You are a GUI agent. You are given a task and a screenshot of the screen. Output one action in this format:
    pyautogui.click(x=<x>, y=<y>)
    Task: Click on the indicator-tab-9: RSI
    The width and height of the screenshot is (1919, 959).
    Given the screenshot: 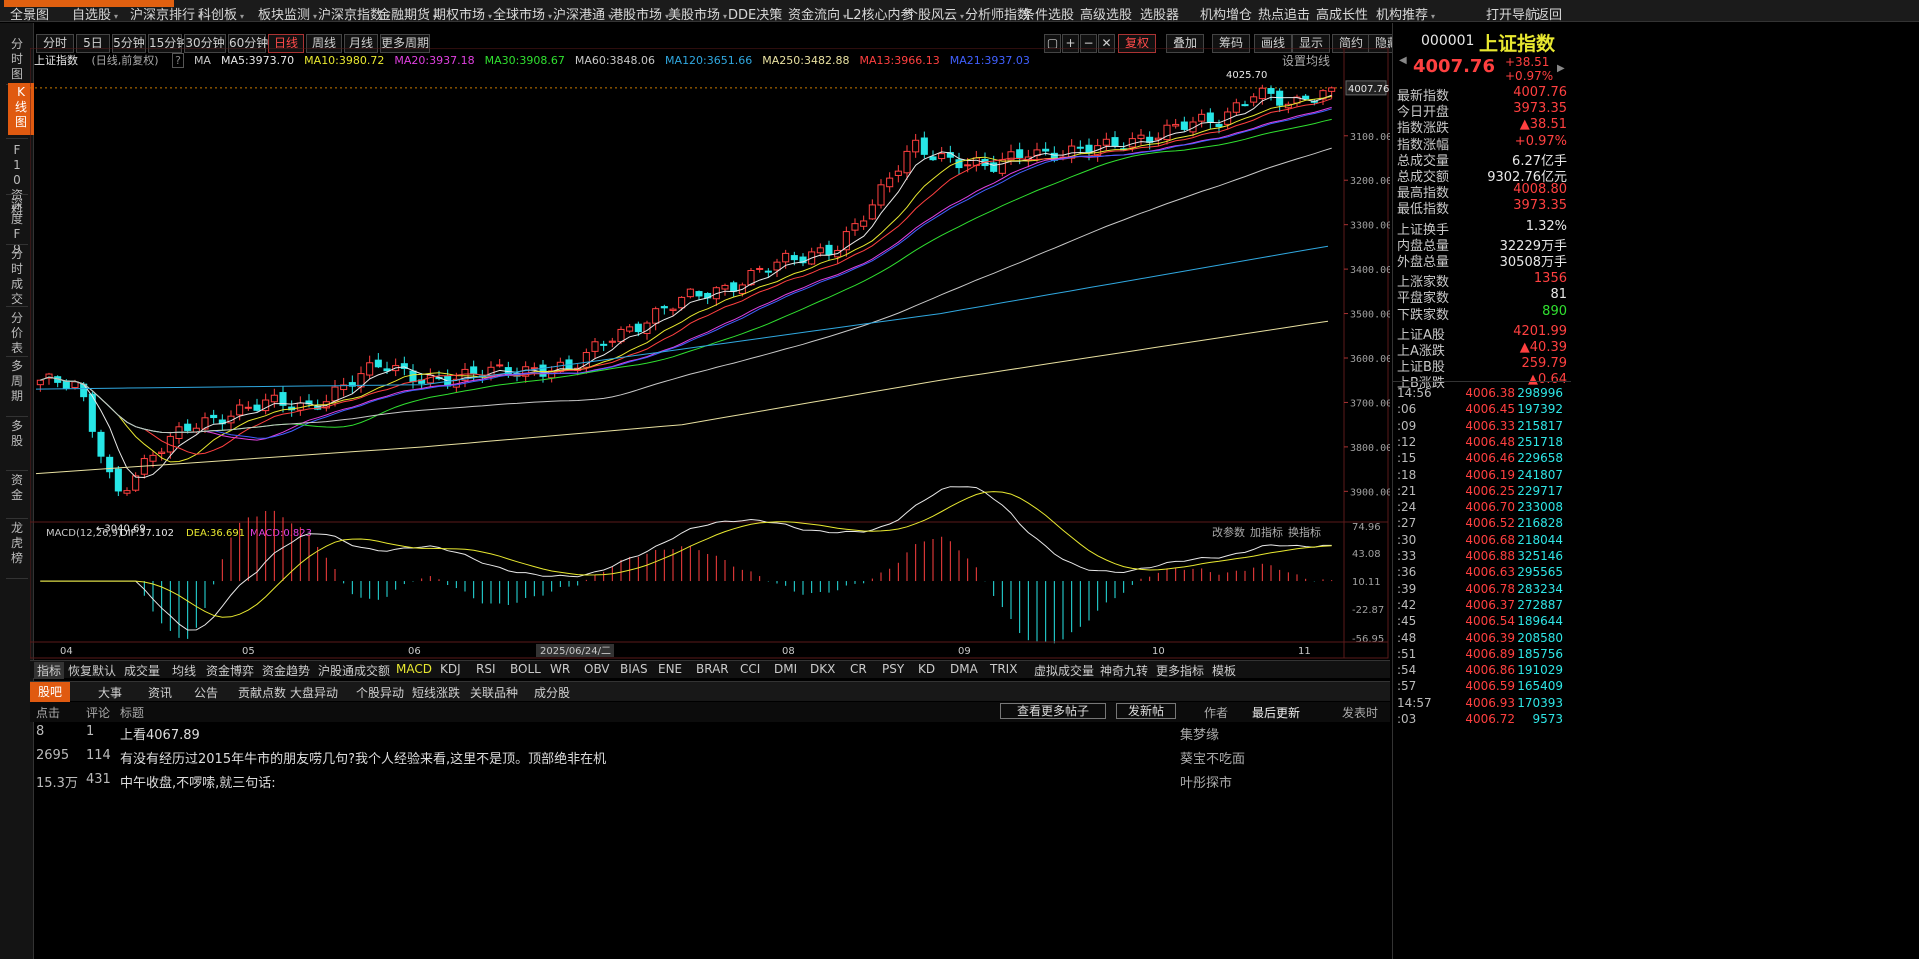 What is the action you would take?
    pyautogui.click(x=486, y=669)
    